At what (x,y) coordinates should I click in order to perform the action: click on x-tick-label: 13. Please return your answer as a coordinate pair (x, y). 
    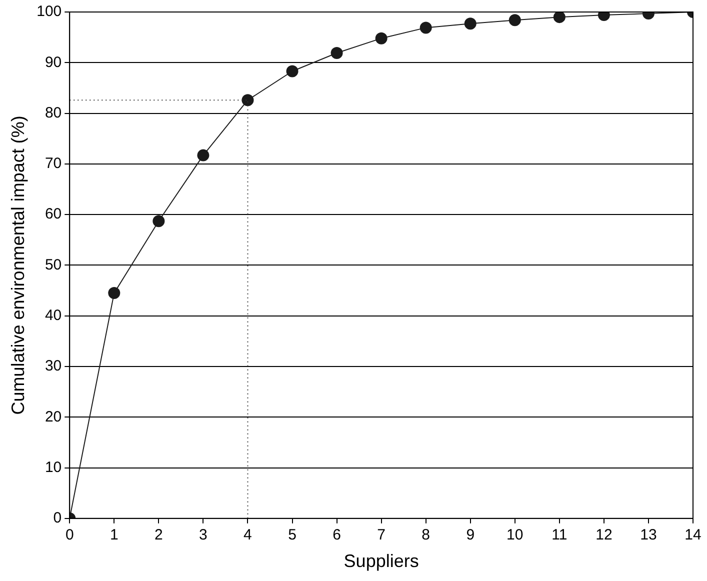
    Looking at the image, I should click on (648, 535).